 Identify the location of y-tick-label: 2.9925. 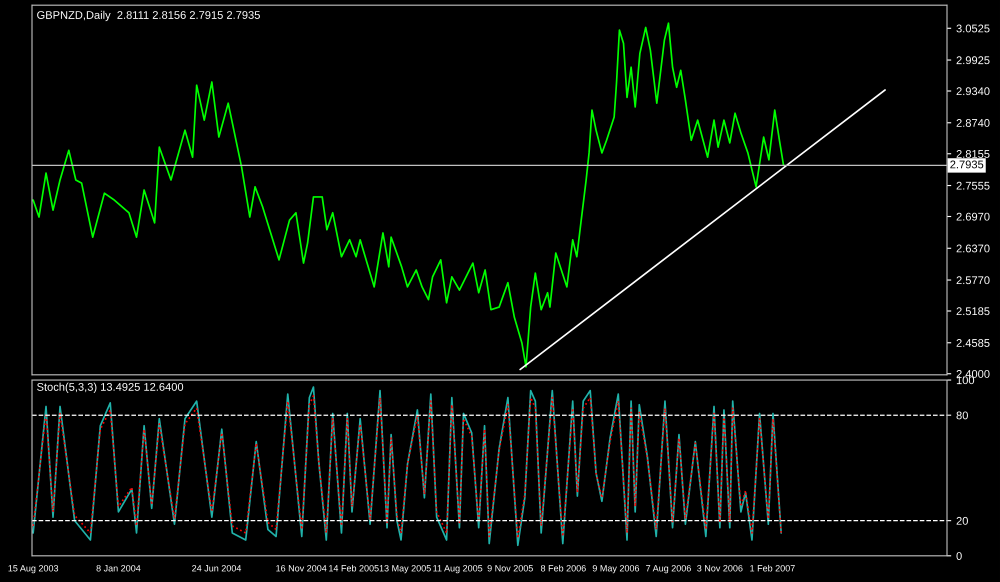
(973, 60).